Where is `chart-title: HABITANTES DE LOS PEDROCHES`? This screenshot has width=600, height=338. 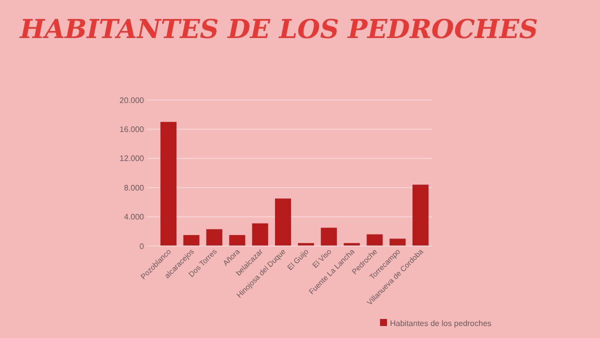
chart-title: HABITANTES DE LOS PEDROCHES is located at coordinates (278, 30).